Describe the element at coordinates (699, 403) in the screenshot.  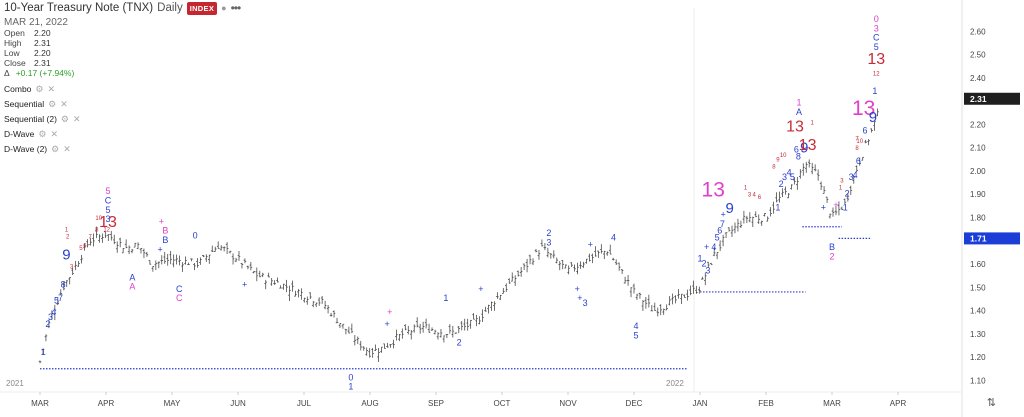
I see `x-tick-label: JAN` at that location.